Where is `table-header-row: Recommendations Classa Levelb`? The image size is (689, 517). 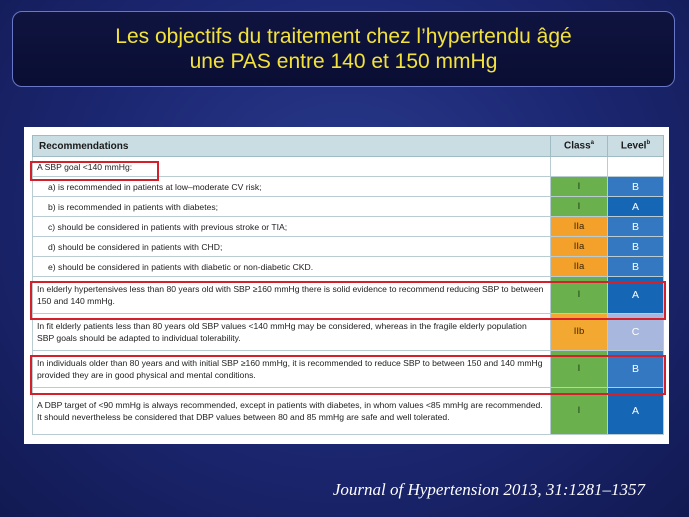
table-header-row: Recommendations Classa Levelb is located at coordinates (348, 146).